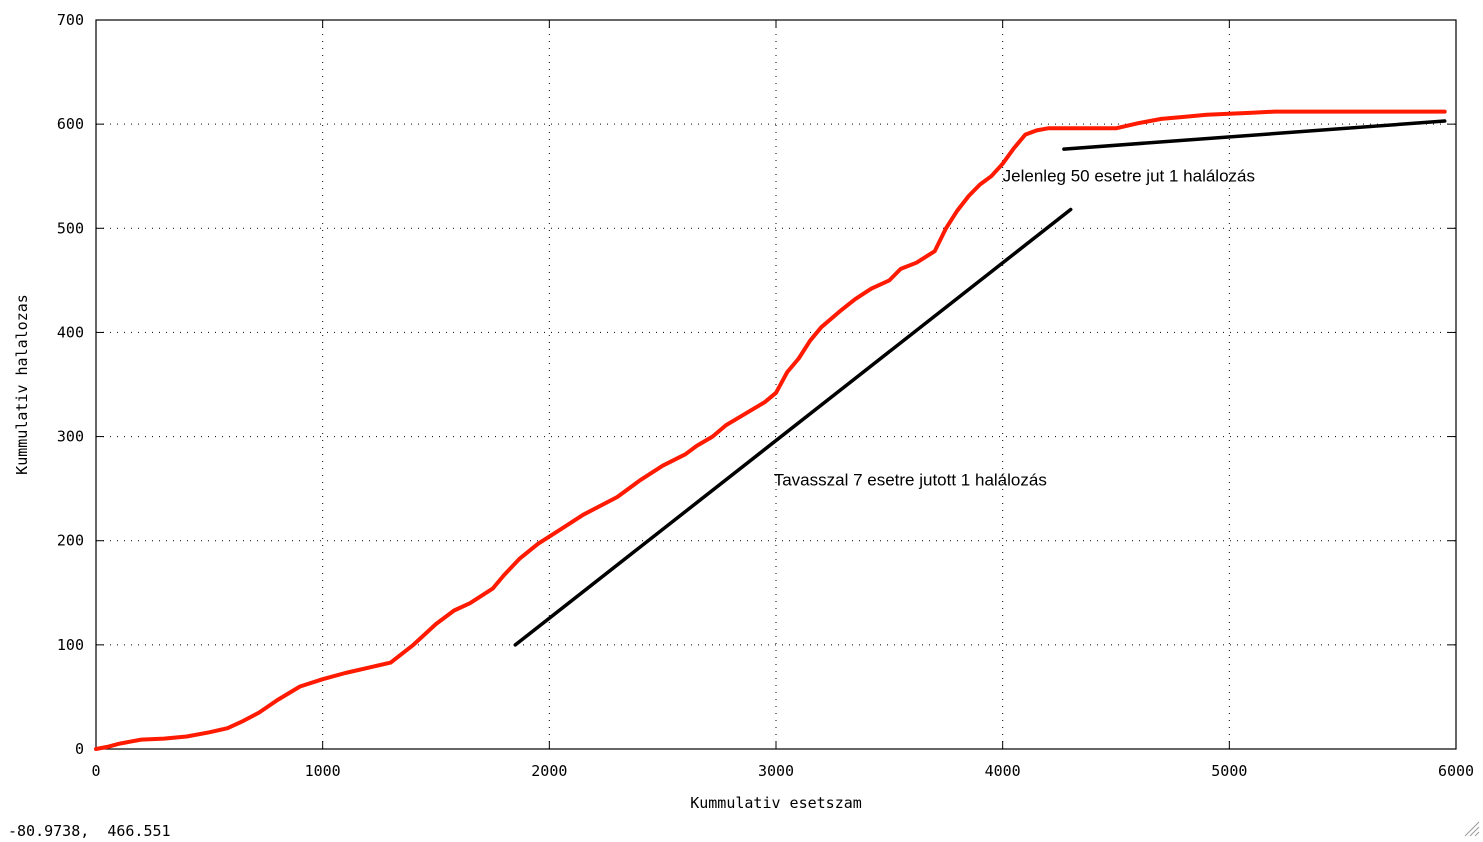  I want to click on y-tick-label: 200, so click(70, 541).